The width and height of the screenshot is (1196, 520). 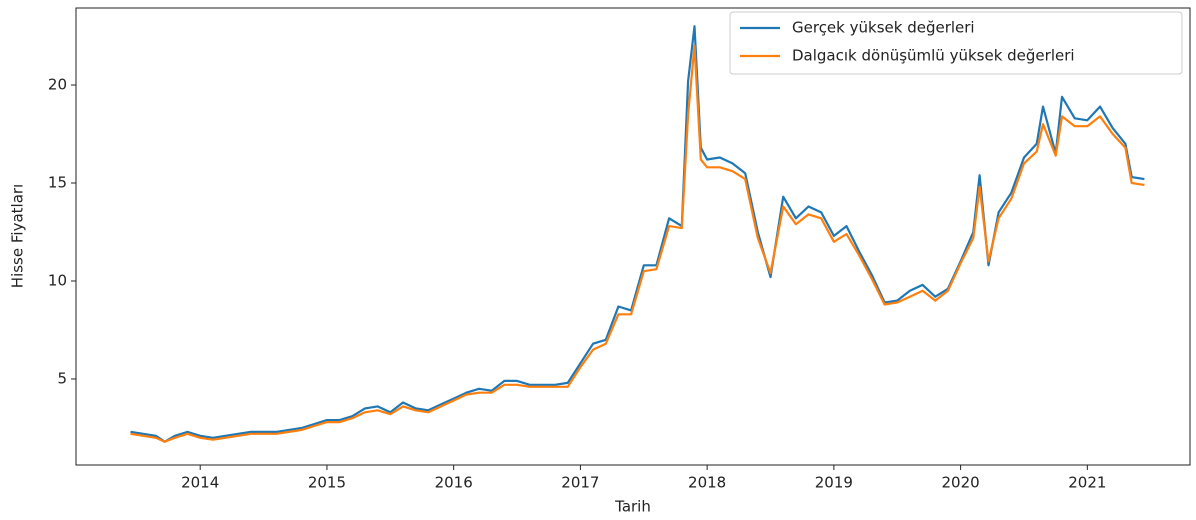 What do you see at coordinates (454, 483) in the screenshot?
I see `x-tick-label: 2016` at bounding box center [454, 483].